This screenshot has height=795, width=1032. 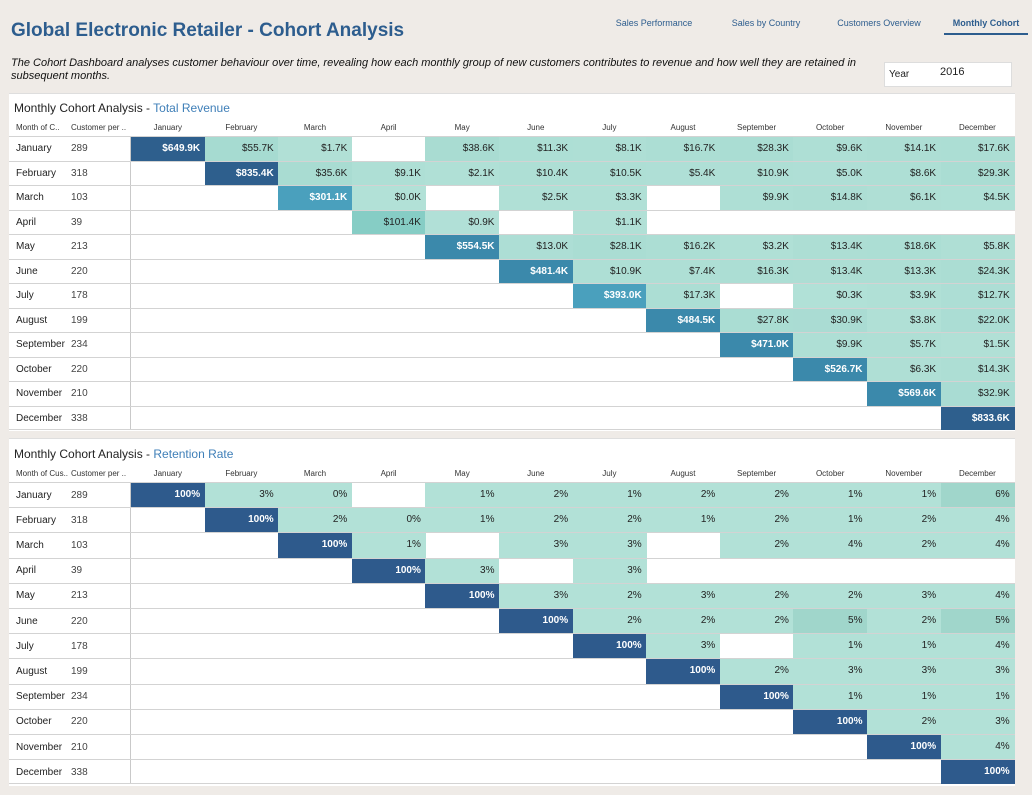 I want to click on tab-sales-by-country: Sales by Country, so click(x=766, y=23).